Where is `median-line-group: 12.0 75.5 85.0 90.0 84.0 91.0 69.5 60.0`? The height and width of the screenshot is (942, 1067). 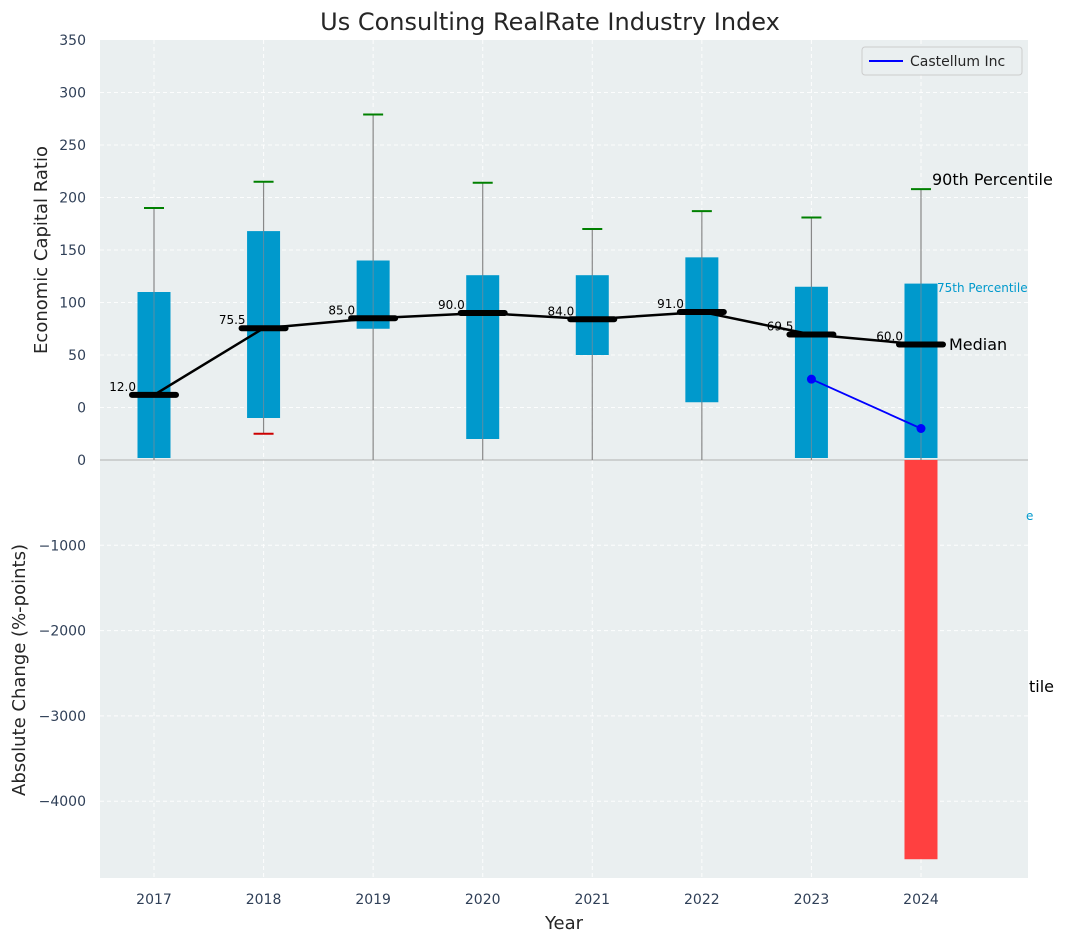 median-line-group: 12.0 75.5 85.0 90.0 84.0 91.0 69.5 60.0 is located at coordinates (527, 347).